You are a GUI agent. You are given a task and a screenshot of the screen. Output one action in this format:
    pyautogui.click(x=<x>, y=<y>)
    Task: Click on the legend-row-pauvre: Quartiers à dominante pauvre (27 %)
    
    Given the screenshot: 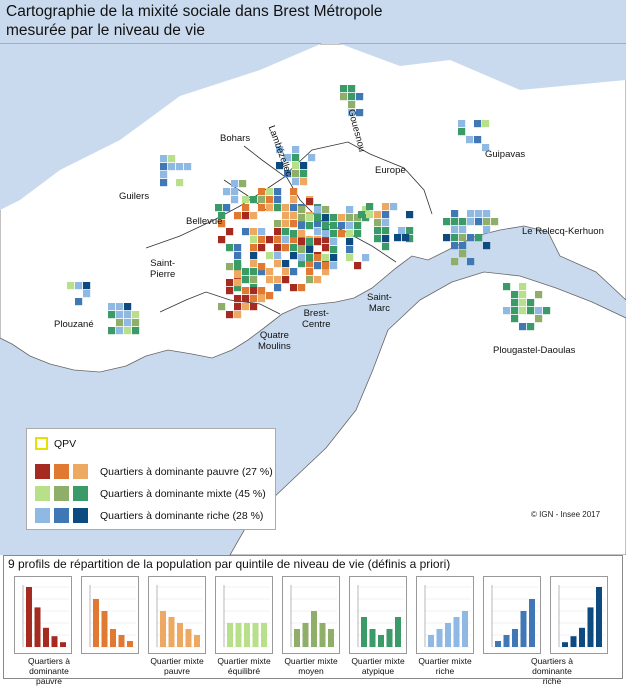 What is the action you would take?
    pyautogui.click(x=154, y=471)
    